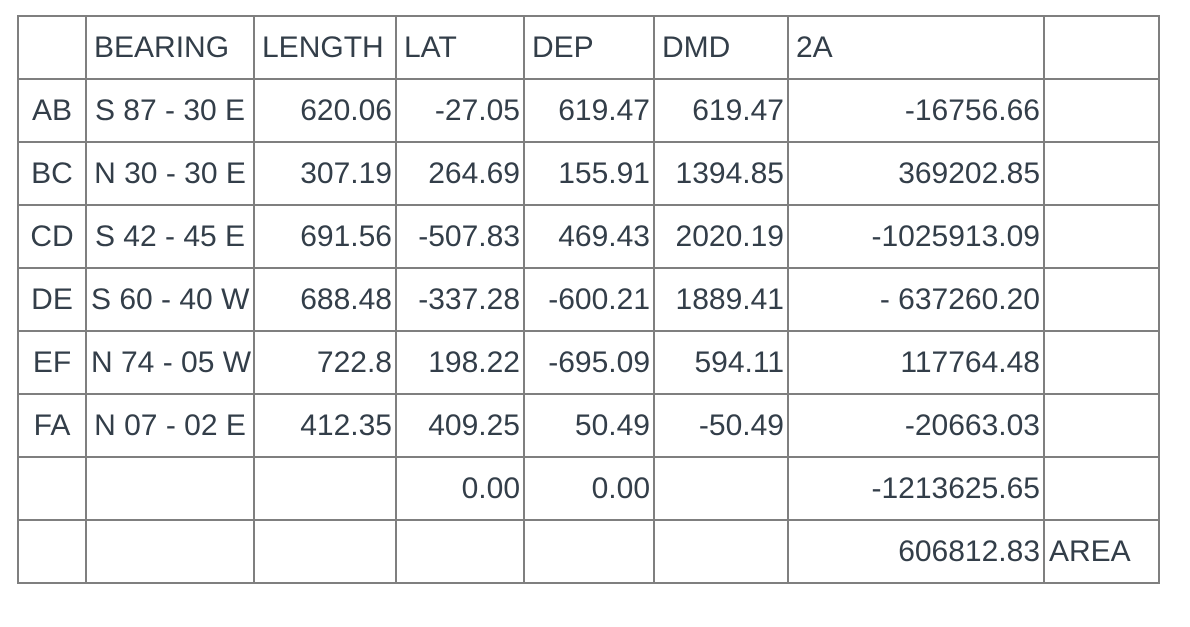 This screenshot has width=1190, height=627. I want to click on cell-length: 691.56, so click(325, 236).